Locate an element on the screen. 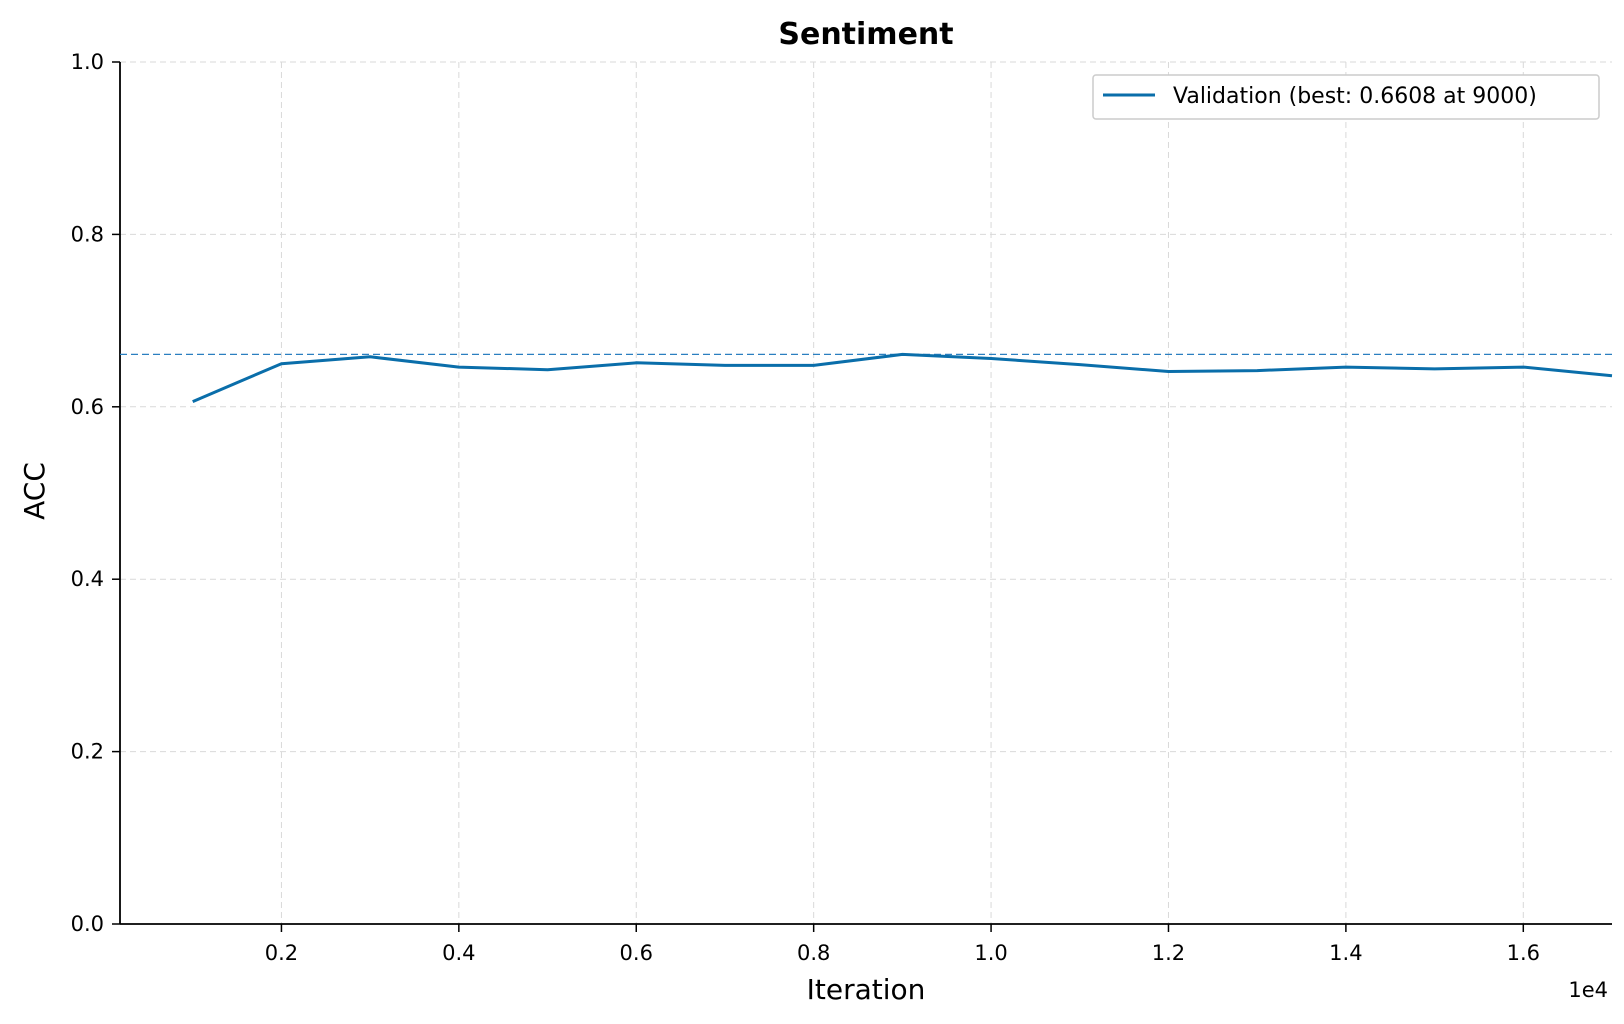  legend-box is located at coordinates (1346, 97).